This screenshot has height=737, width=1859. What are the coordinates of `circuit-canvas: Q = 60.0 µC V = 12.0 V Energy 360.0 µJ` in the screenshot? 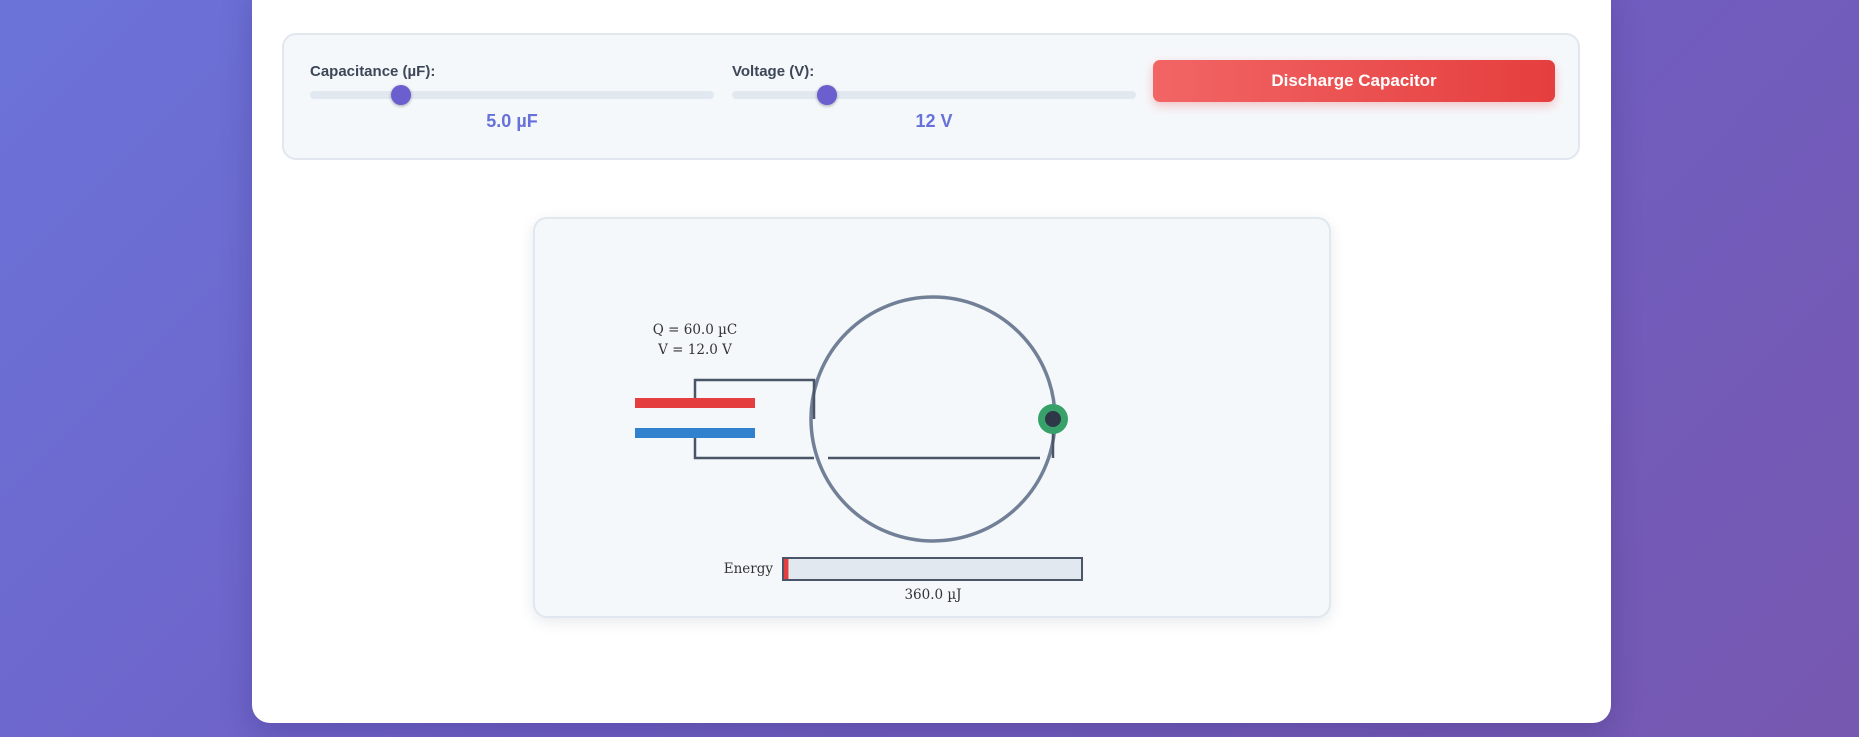 It's located at (859, 449).